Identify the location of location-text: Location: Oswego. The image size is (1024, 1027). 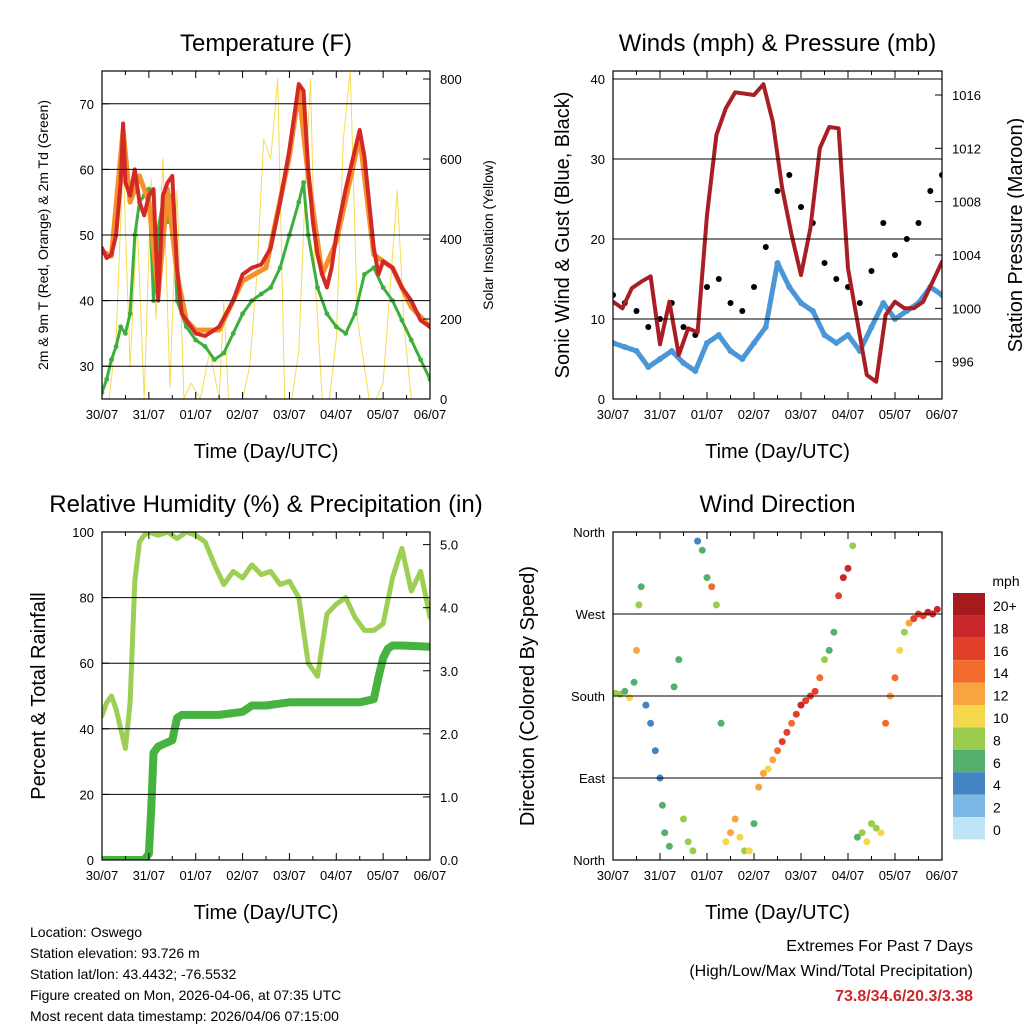
(86, 932).